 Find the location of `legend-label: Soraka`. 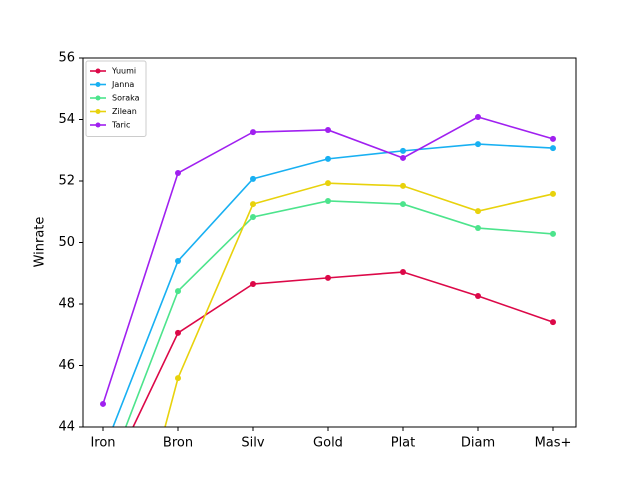

legend-label: Soraka is located at coordinates (126, 98).